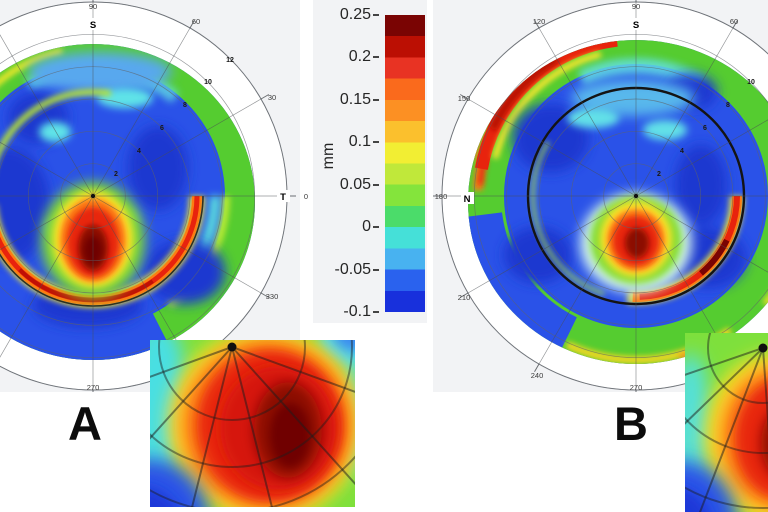 The height and width of the screenshot is (512, 768). What do you see at coordinates (636, 25) in the screenshot?
I see `compass-superior-b: S` at bounding box center [636, 25].